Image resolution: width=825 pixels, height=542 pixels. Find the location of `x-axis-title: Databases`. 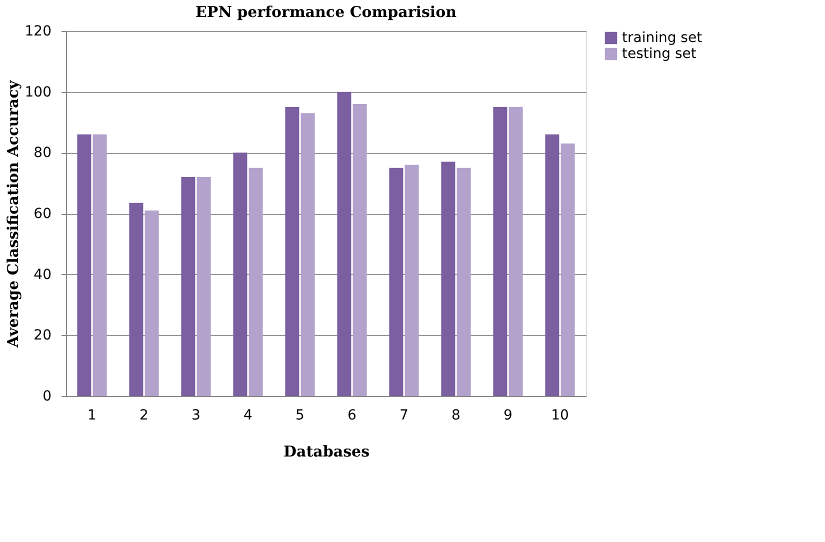

x-axis-title: Databases is located at coordinates (326, 451).